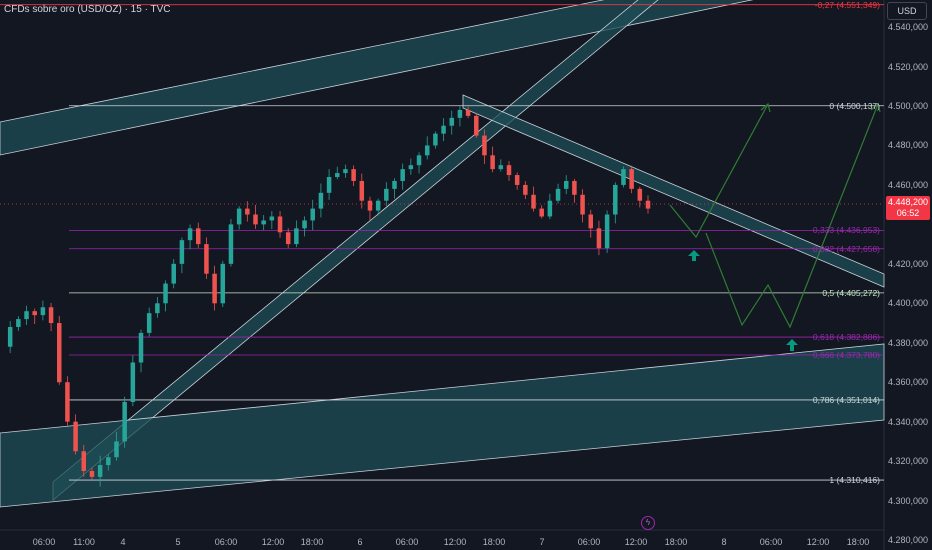  Describe the element at coordinates (360, 542) in the screenshot. I see `time-tick-label: 6` at that location.